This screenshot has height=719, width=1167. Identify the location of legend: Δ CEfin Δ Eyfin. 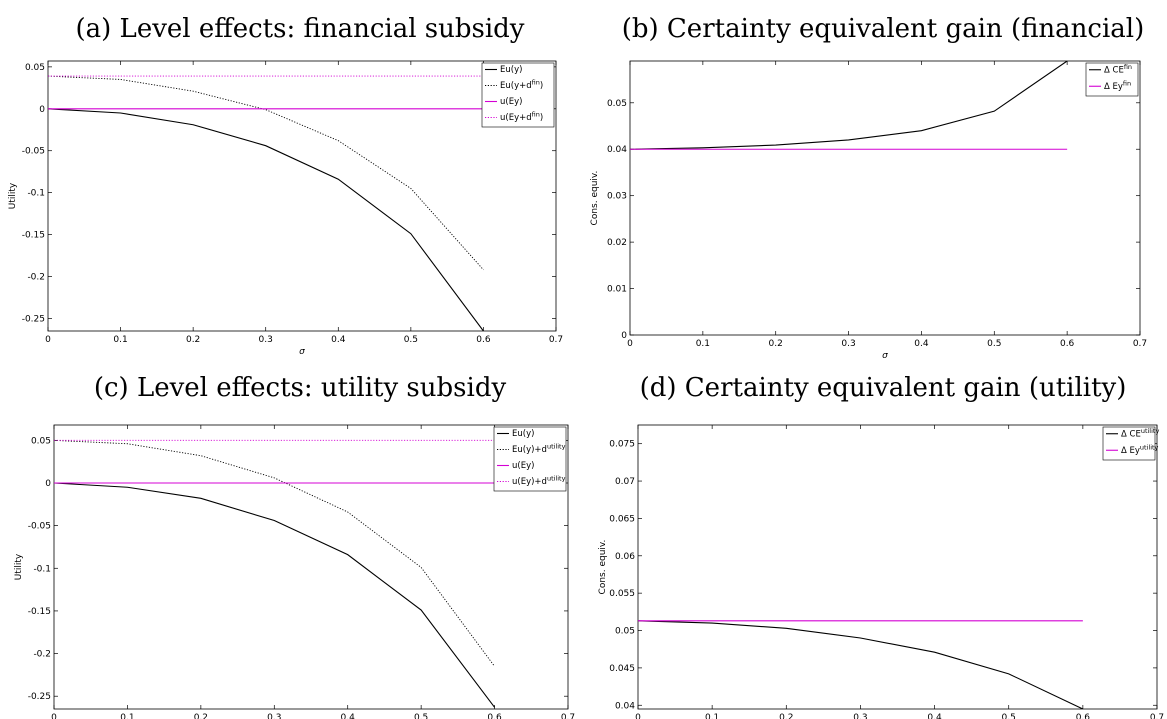
(1112, 79).